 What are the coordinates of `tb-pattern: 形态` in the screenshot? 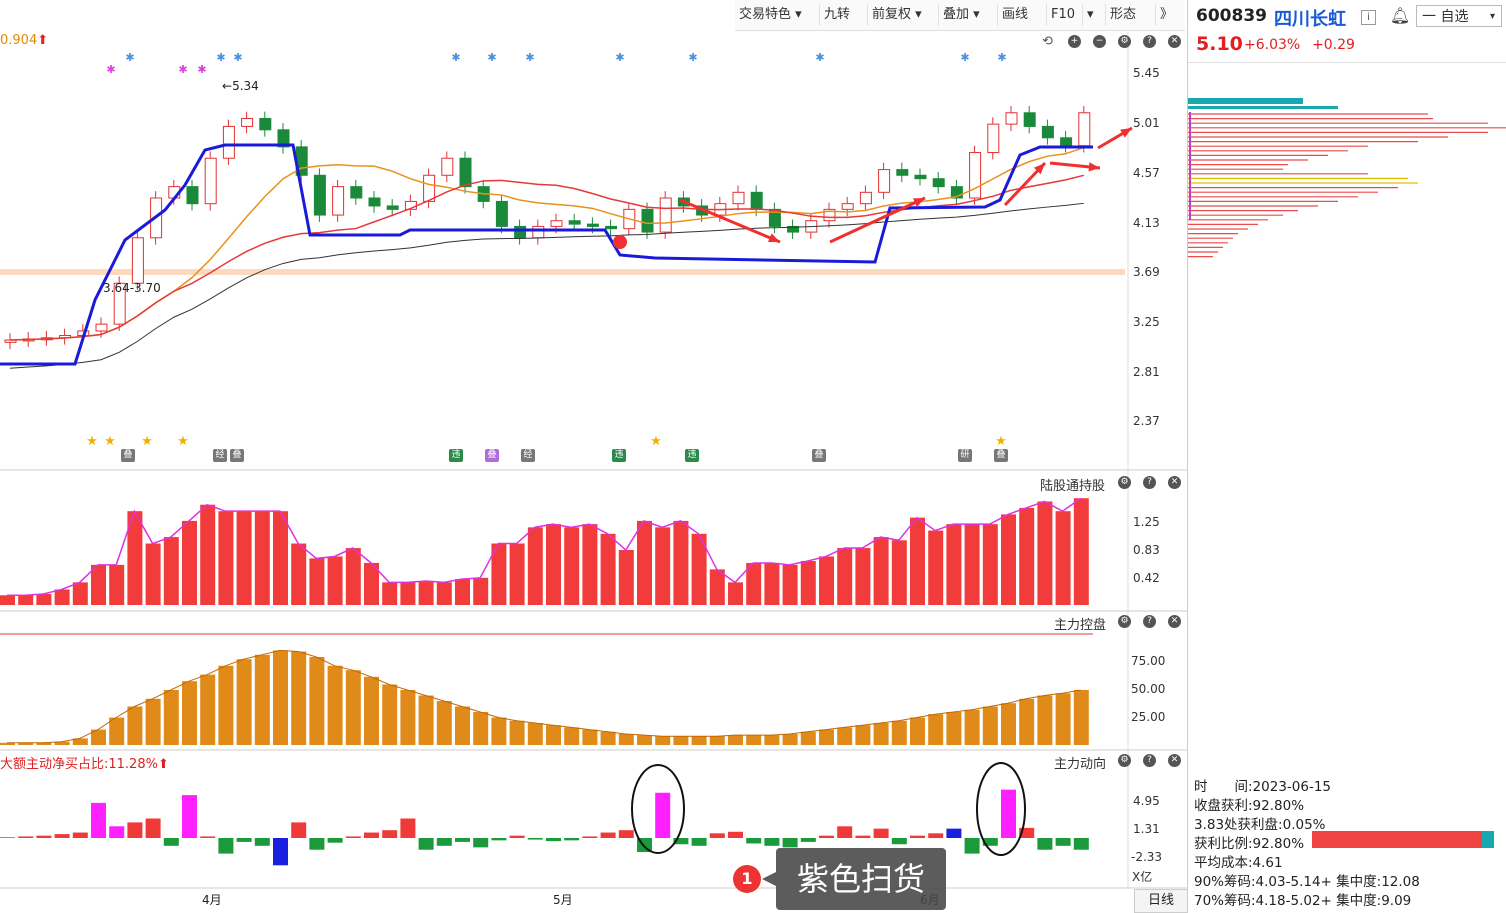 It's located at (1122, 15).